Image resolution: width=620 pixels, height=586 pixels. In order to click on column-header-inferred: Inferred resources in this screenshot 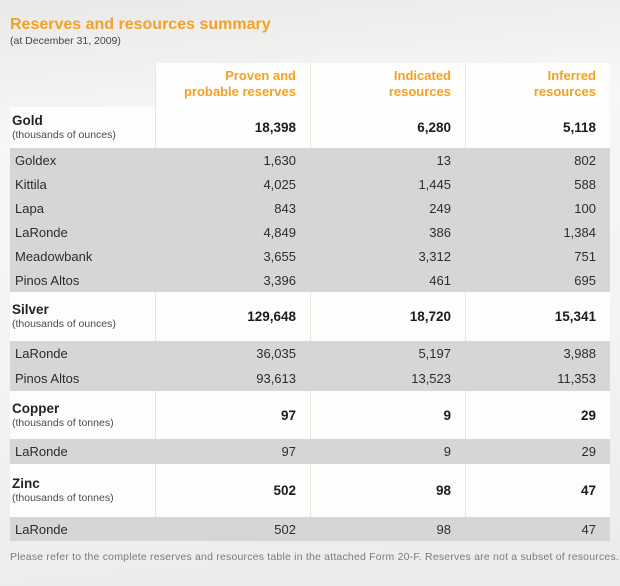, I will do `click(537, 85)`.